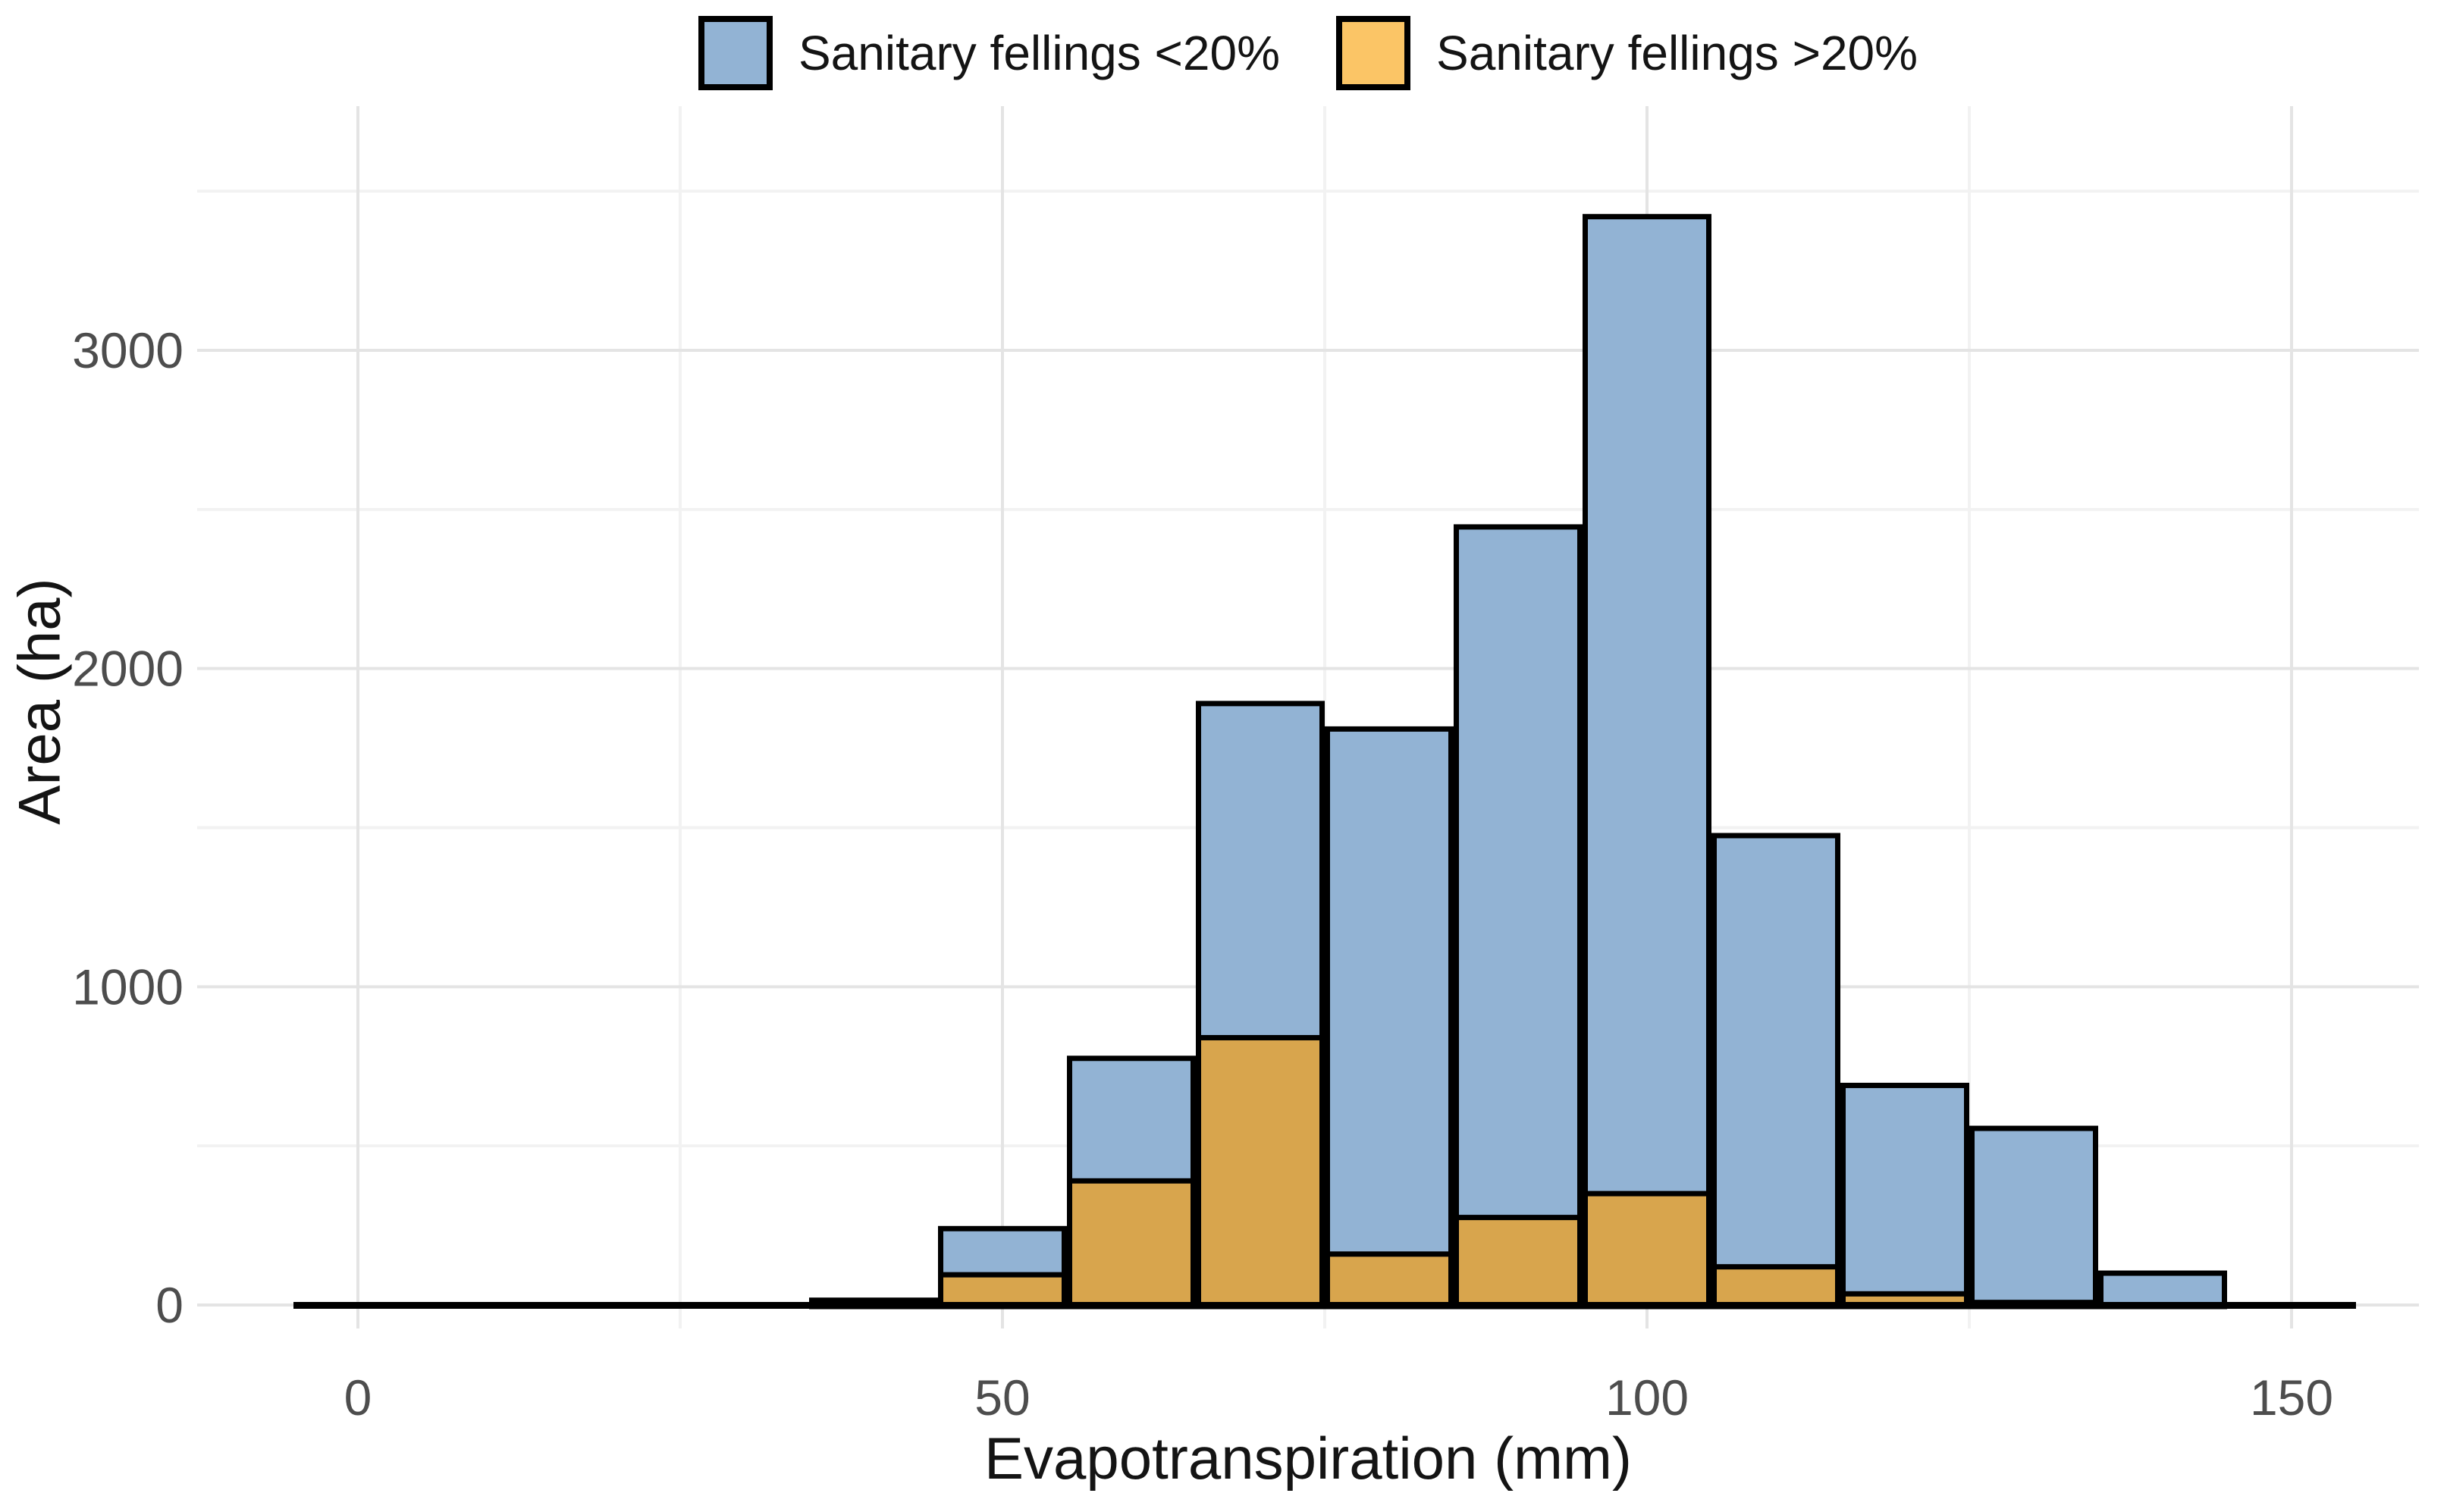  I want to click on y-tick-label-2000: 2000, so click(128, 669).